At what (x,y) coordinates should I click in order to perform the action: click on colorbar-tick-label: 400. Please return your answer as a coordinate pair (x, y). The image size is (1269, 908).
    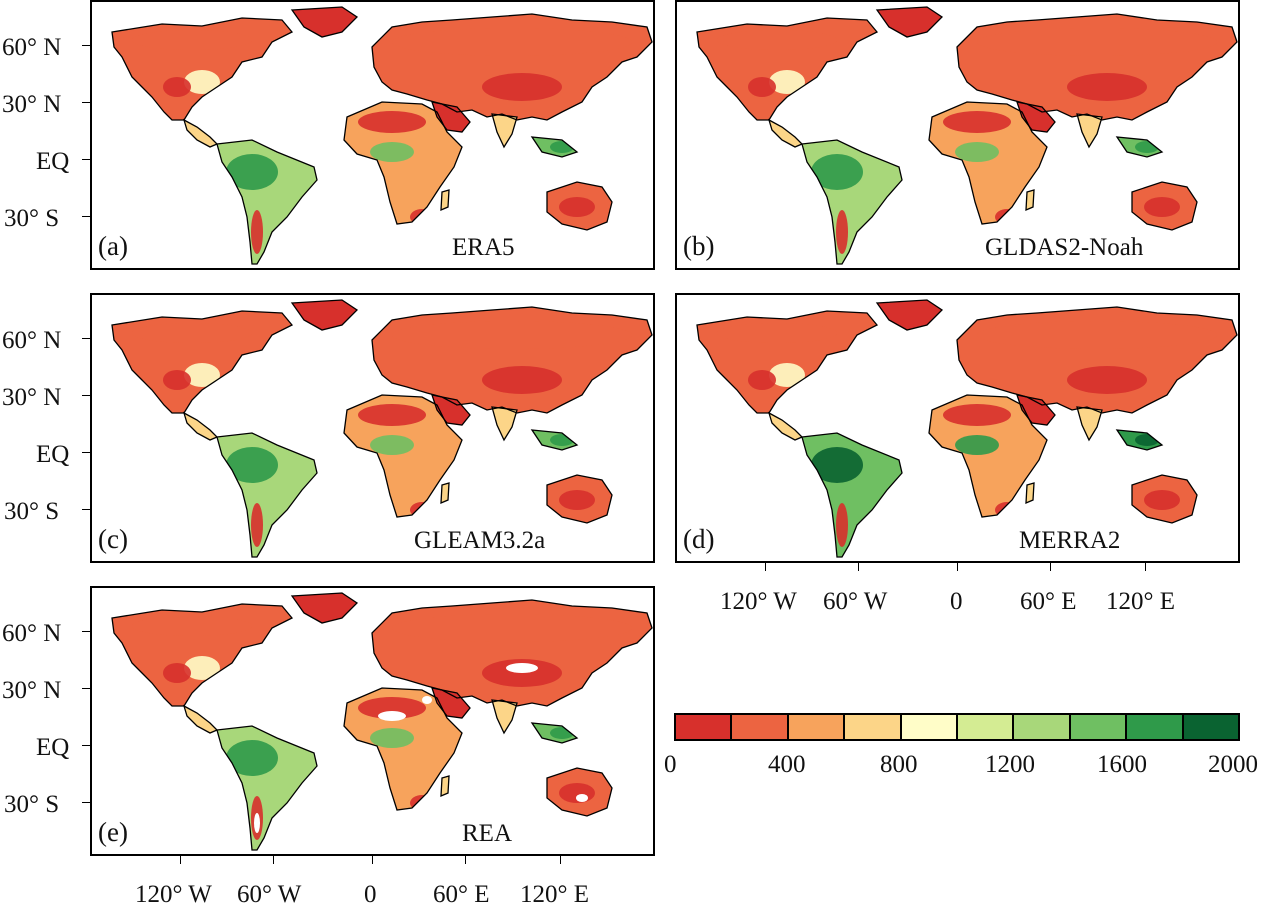
    Looking at the image, I should click on (787, 764).